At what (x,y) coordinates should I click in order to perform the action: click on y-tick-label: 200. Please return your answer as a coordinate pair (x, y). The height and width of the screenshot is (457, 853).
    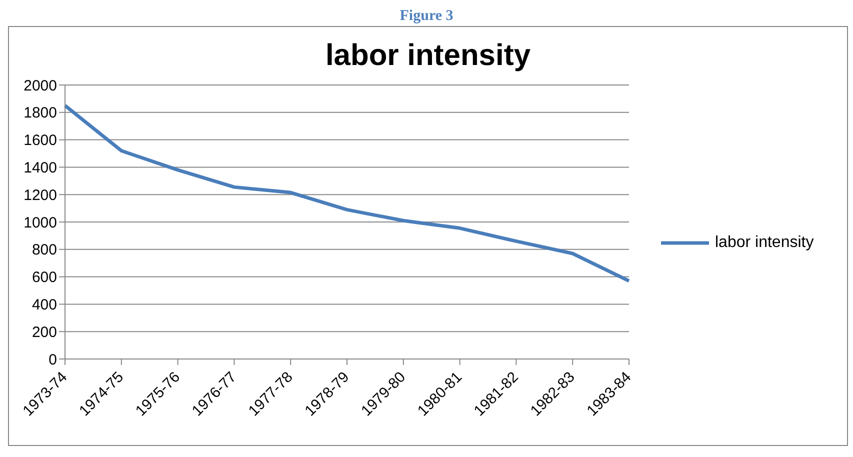
    Looking at the image, I should click on (44, 332).